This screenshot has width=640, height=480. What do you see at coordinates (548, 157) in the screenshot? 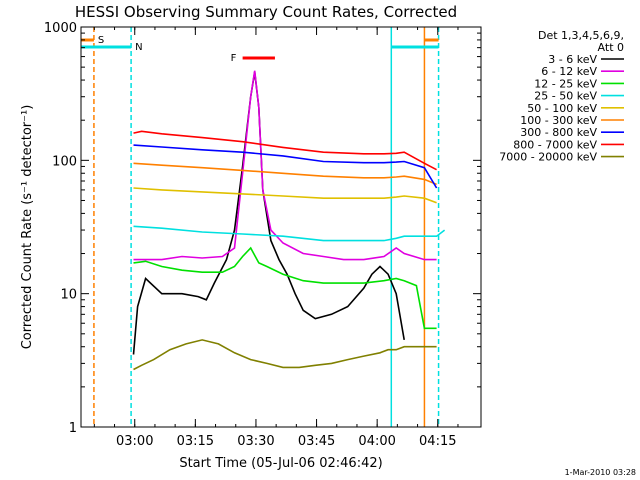
I see `legend-label: 7000 - 20000 keV` at bounding box center [548, 157].